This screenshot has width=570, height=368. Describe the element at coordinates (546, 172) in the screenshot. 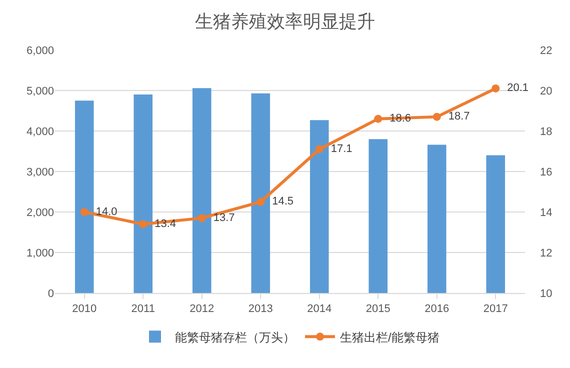

I see `y2-tick-label: 16` at that location.